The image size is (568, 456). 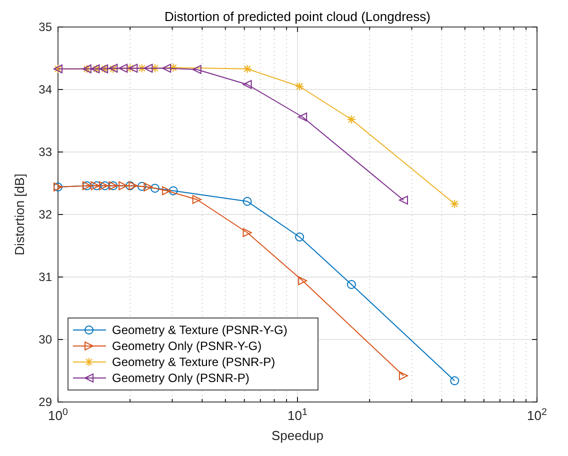 What do you see at coordinates (537, 414) in the screenshot?
I see `x-tick-label: 10$^{2}$` at bounding box center [537, 414].